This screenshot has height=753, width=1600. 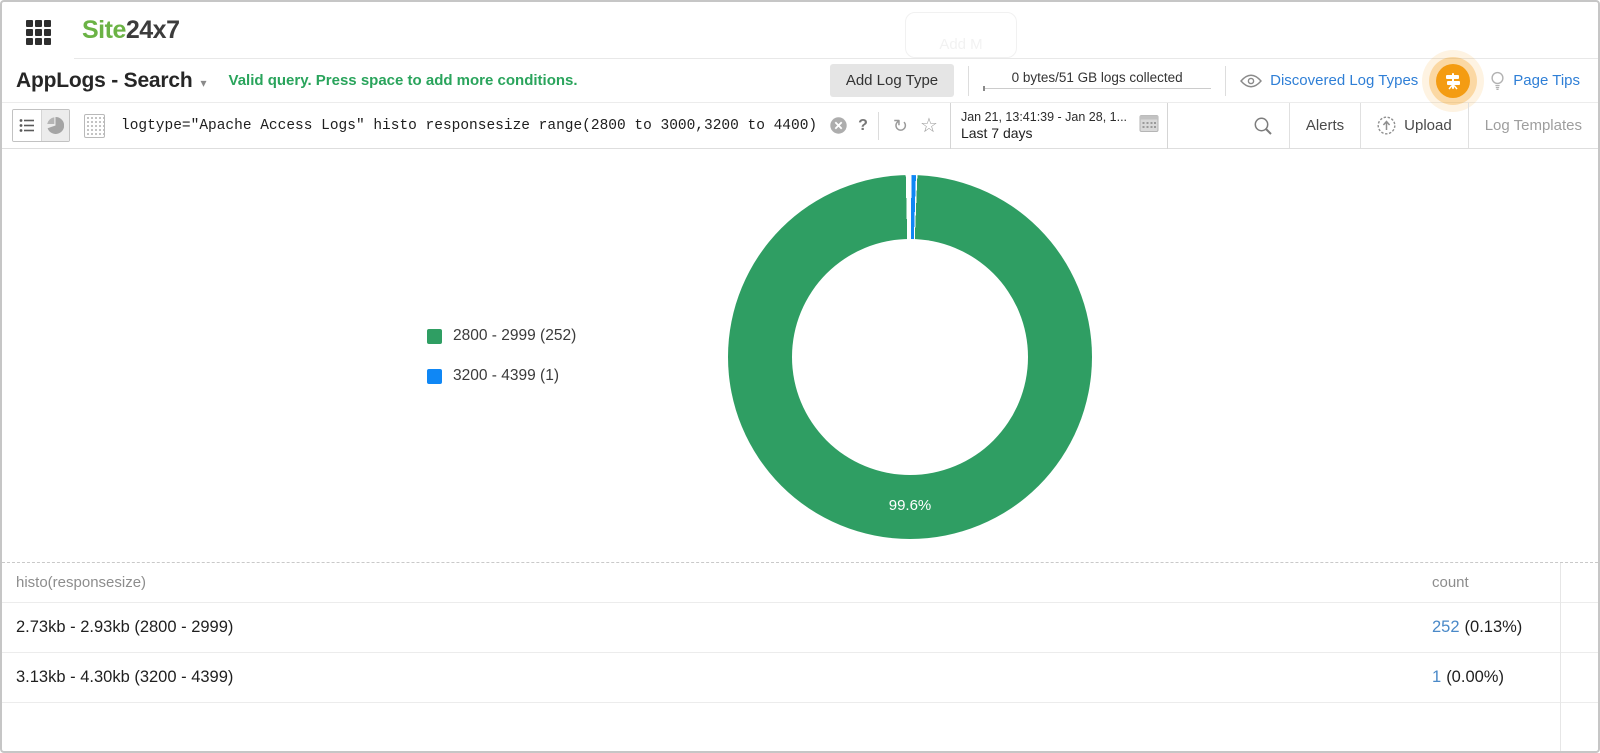 What do you see at coordinates (892, 80) in the screenshot?
I see `add-log-type-button: Add Log Type` at bounding box center [892, 80].